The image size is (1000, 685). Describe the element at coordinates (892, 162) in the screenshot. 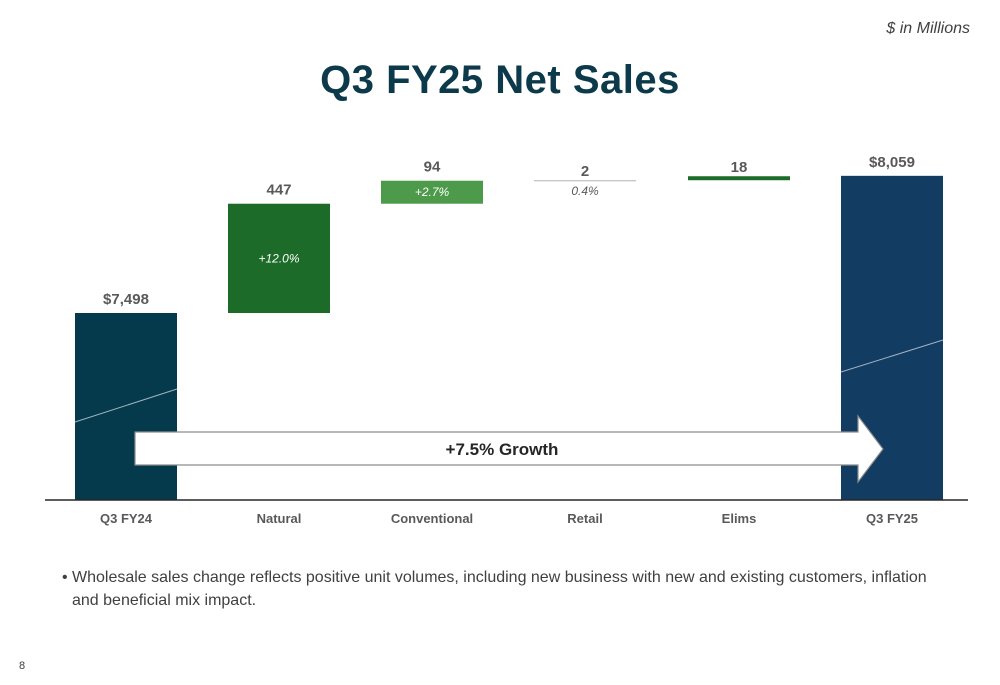

I see `value-label: $8,059` at that location.